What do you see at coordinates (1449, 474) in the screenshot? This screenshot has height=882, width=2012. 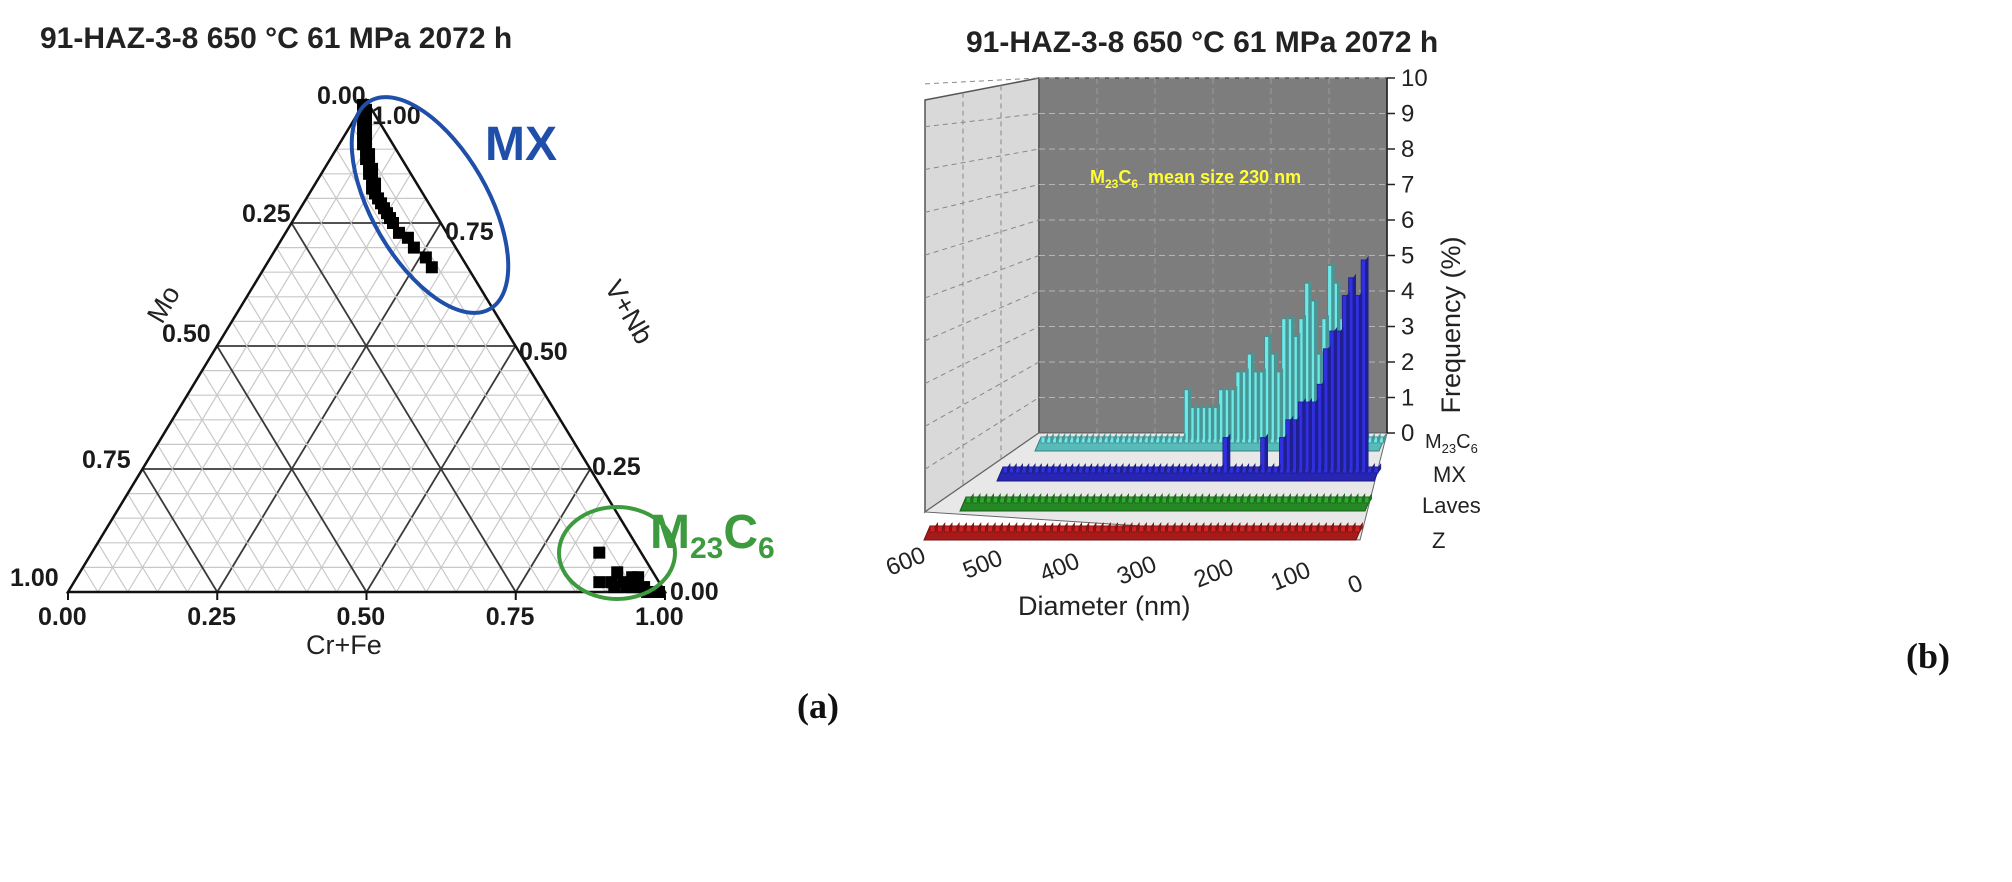 I see `series-label-mx: MX` at bounding box center [1449, 474].